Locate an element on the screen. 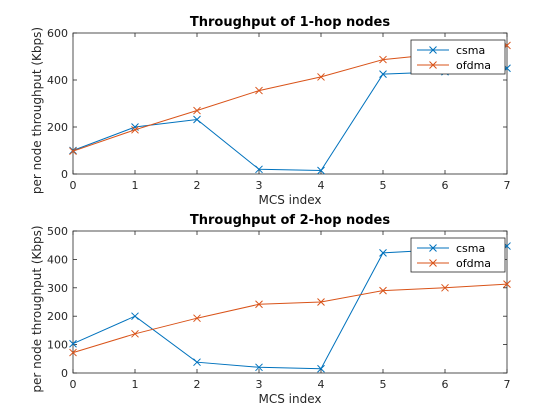  series-line is located at coordinates (290, 318).